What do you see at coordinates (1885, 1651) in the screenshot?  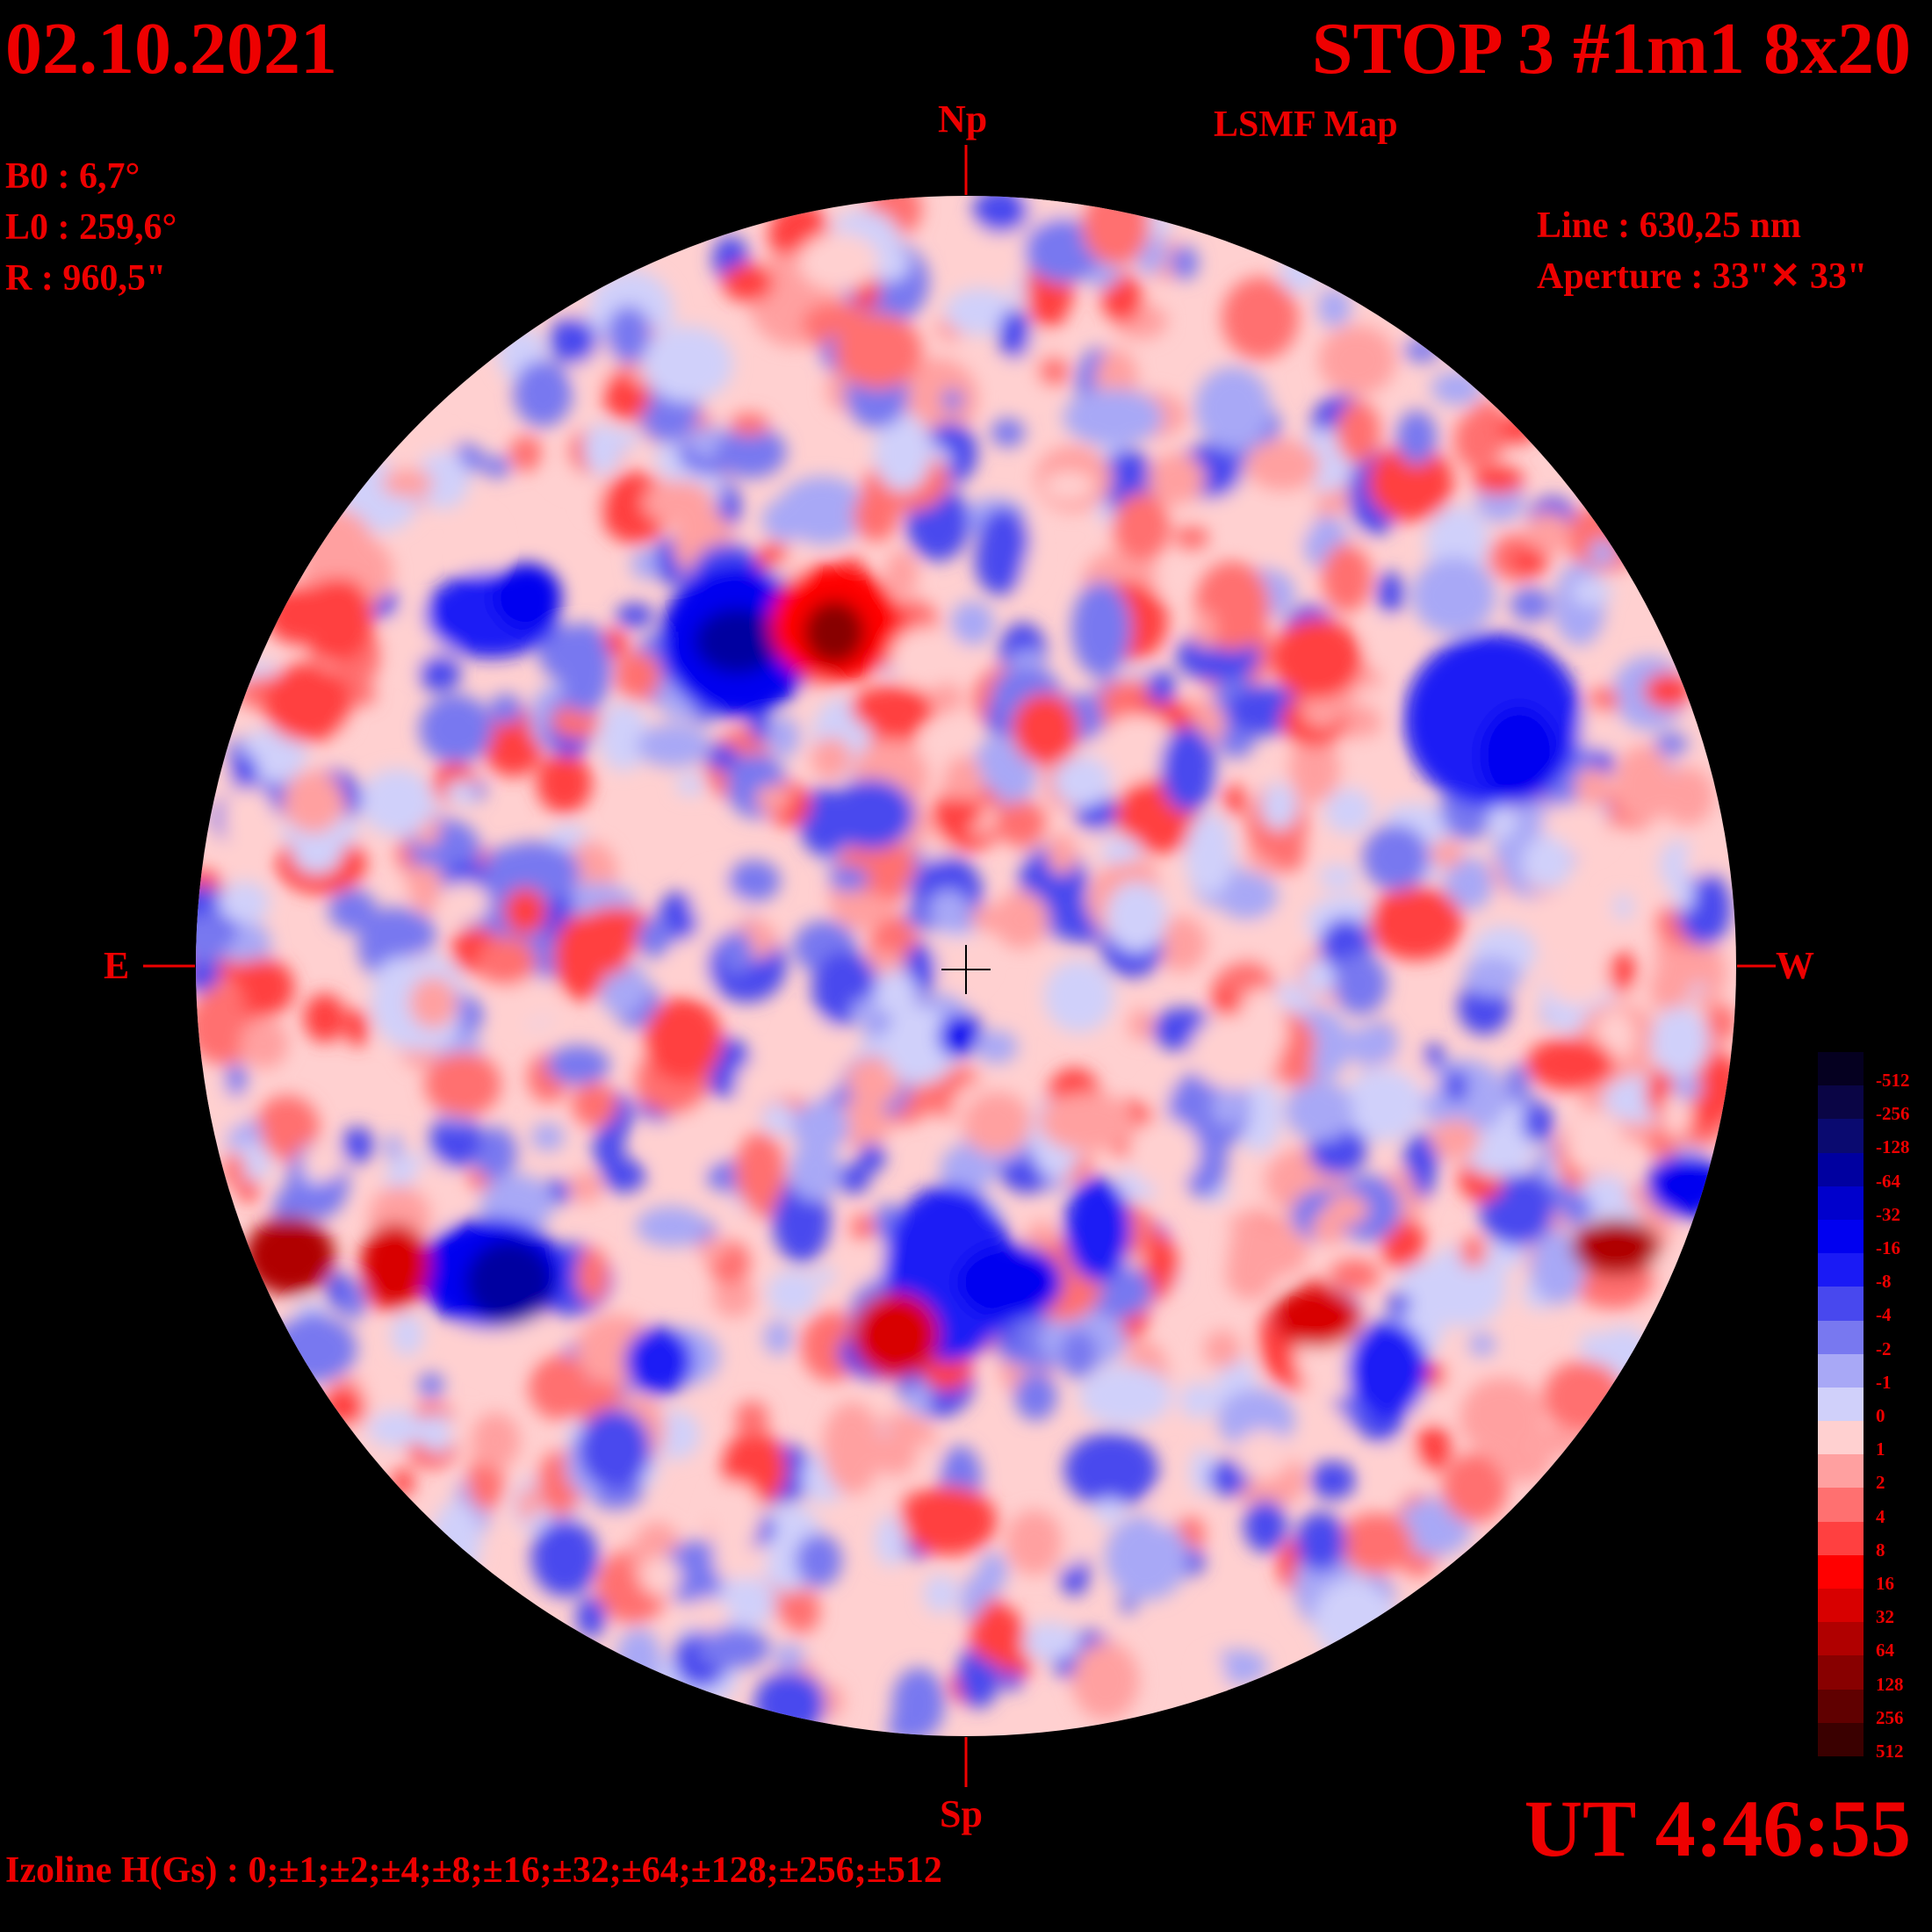 I see `scale-label: 64` at bounding box center [1885, 1651].